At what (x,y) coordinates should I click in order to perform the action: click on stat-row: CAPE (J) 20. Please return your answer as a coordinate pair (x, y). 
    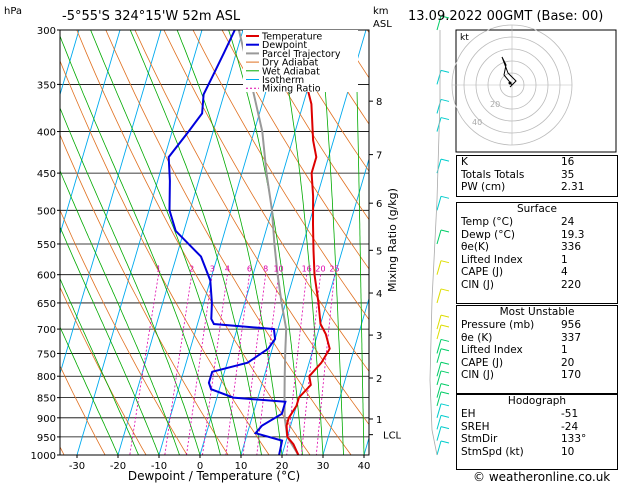
    Looking at the image, I should click on (537, 363).